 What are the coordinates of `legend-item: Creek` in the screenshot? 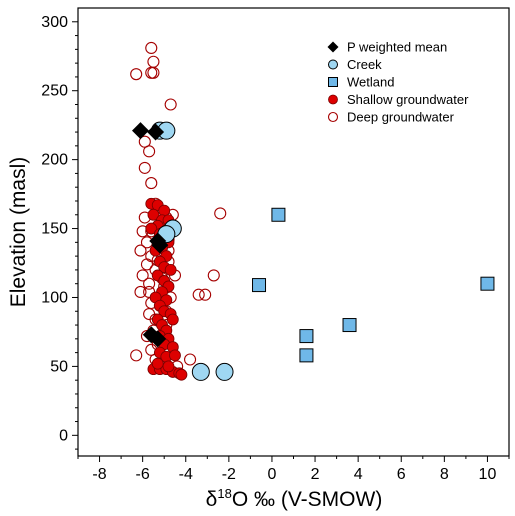 It's located at (355, 64).